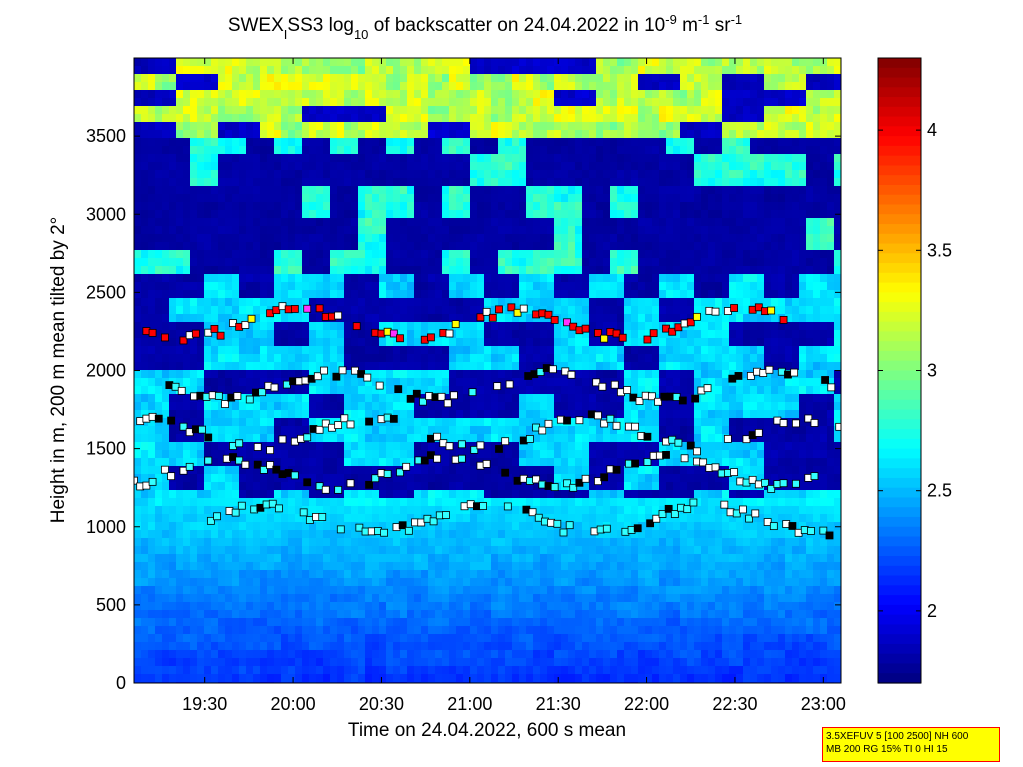 The height and width of the screenshot is (767, 1023). Describe the element at coordinates (306, 206) in the screenshot. I see `heat-cell-1914` at that location.